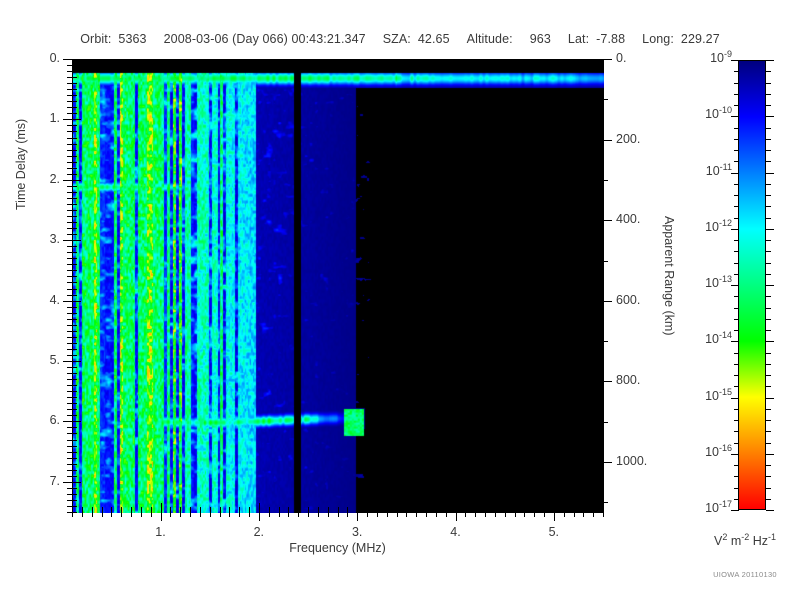 Image resolution: width=800 pixels, height=600 pixels. What do you see at coordinates (669, 276) in the screenshot?
I see `y-axis-right-title: Apparent Range (km)` at bounding box center [669, 276].